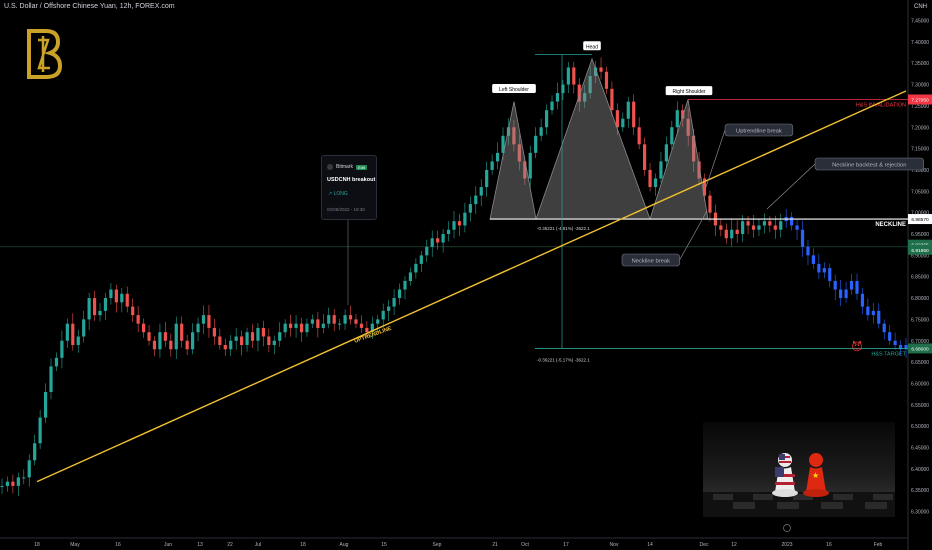  Describe the element at coordinates (920, 192) in the screenshot. I see `y-tick-label: 7.05000` at that location.